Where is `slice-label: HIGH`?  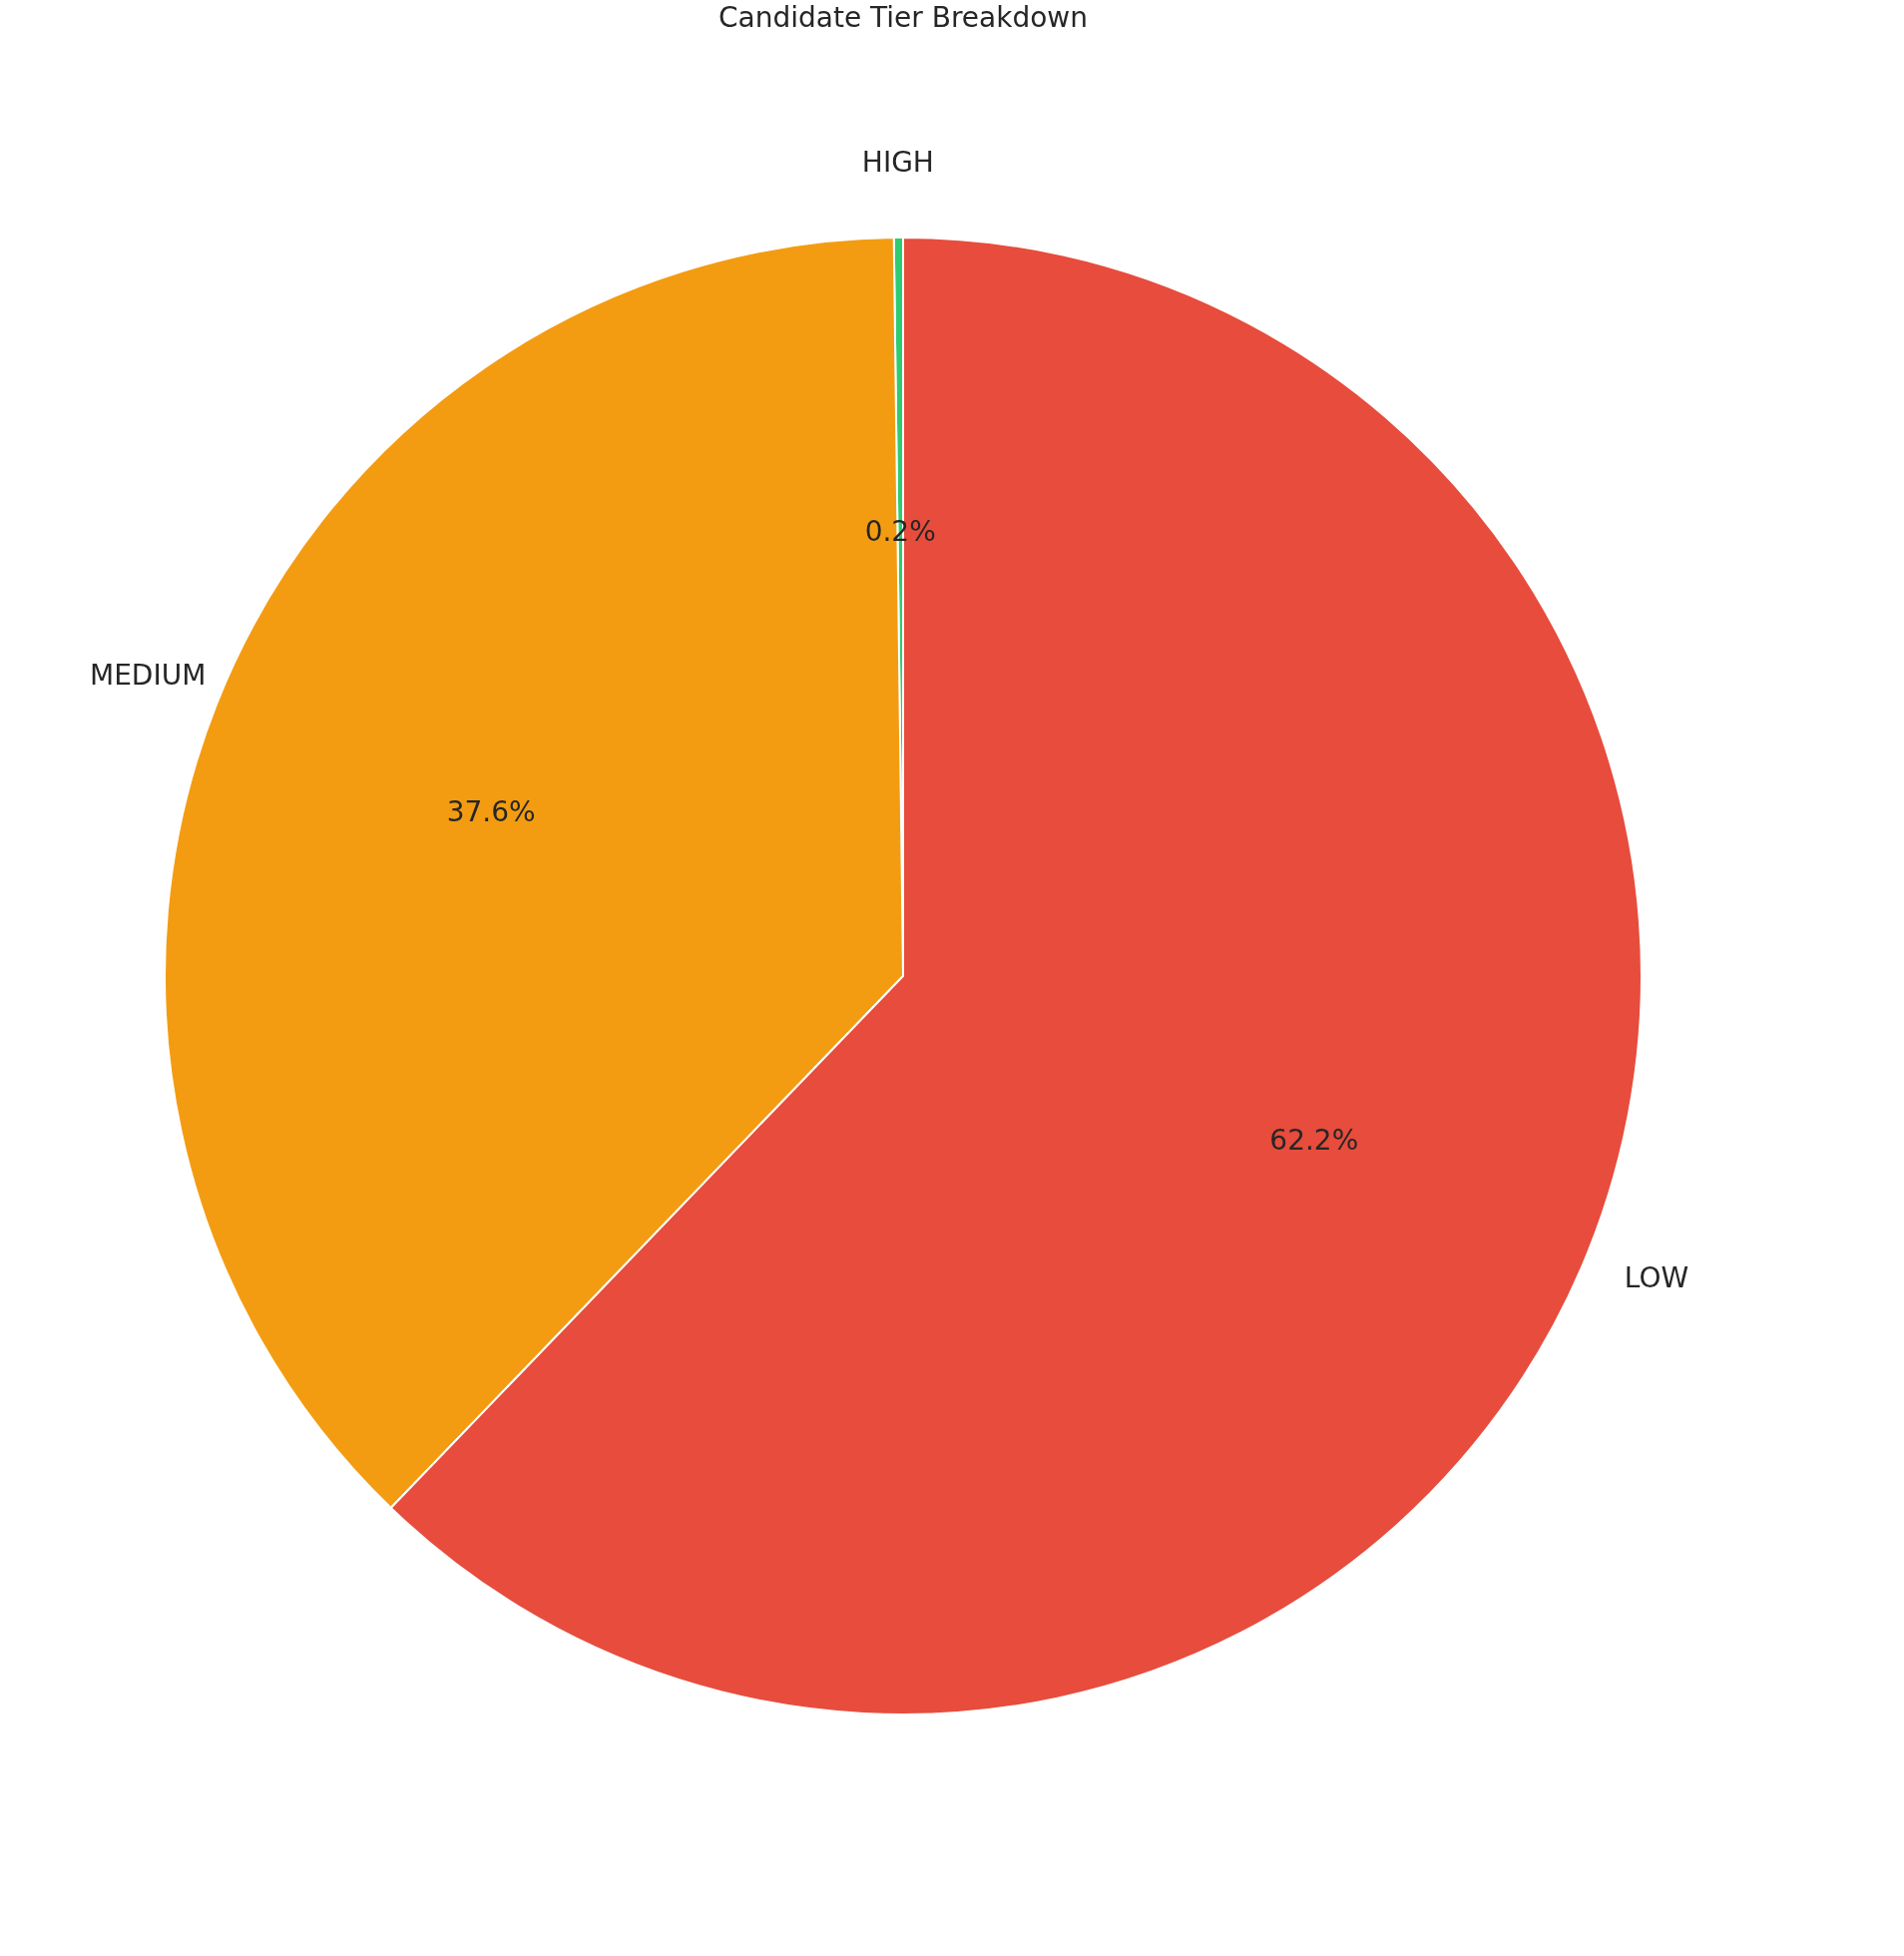 slice-label: HIGH is located at coordinates (897, 163).